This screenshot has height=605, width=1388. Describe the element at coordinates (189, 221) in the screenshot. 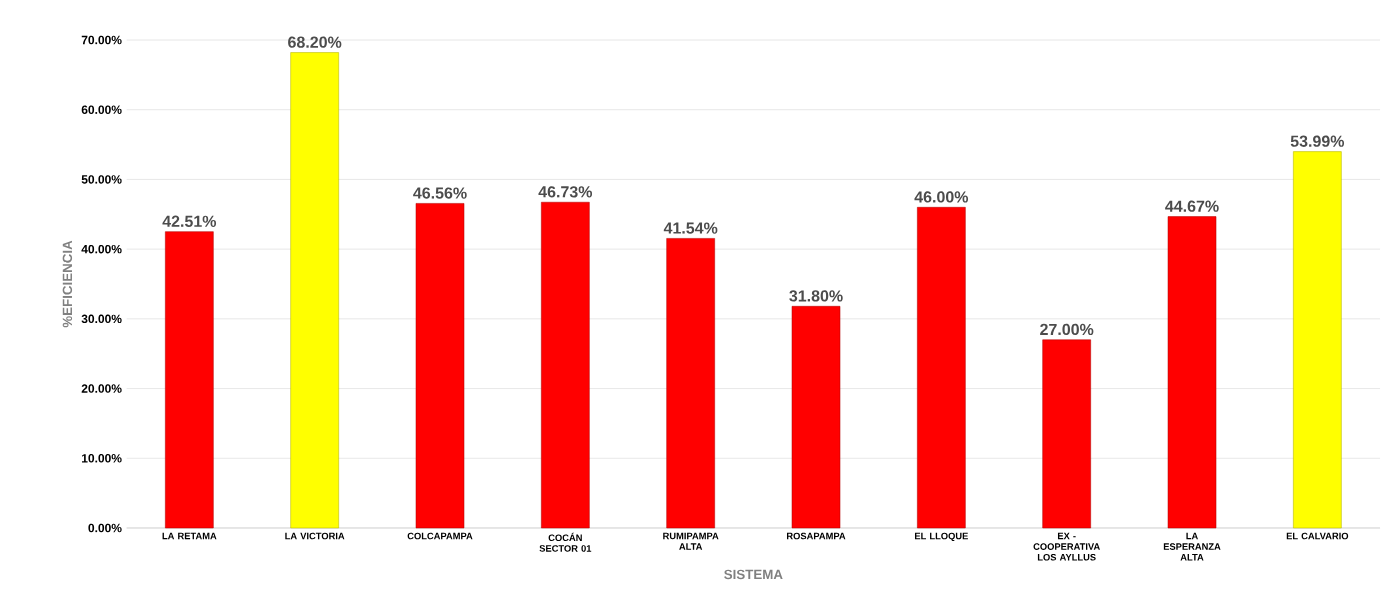

I see `data-label: 42.51%` at that location.